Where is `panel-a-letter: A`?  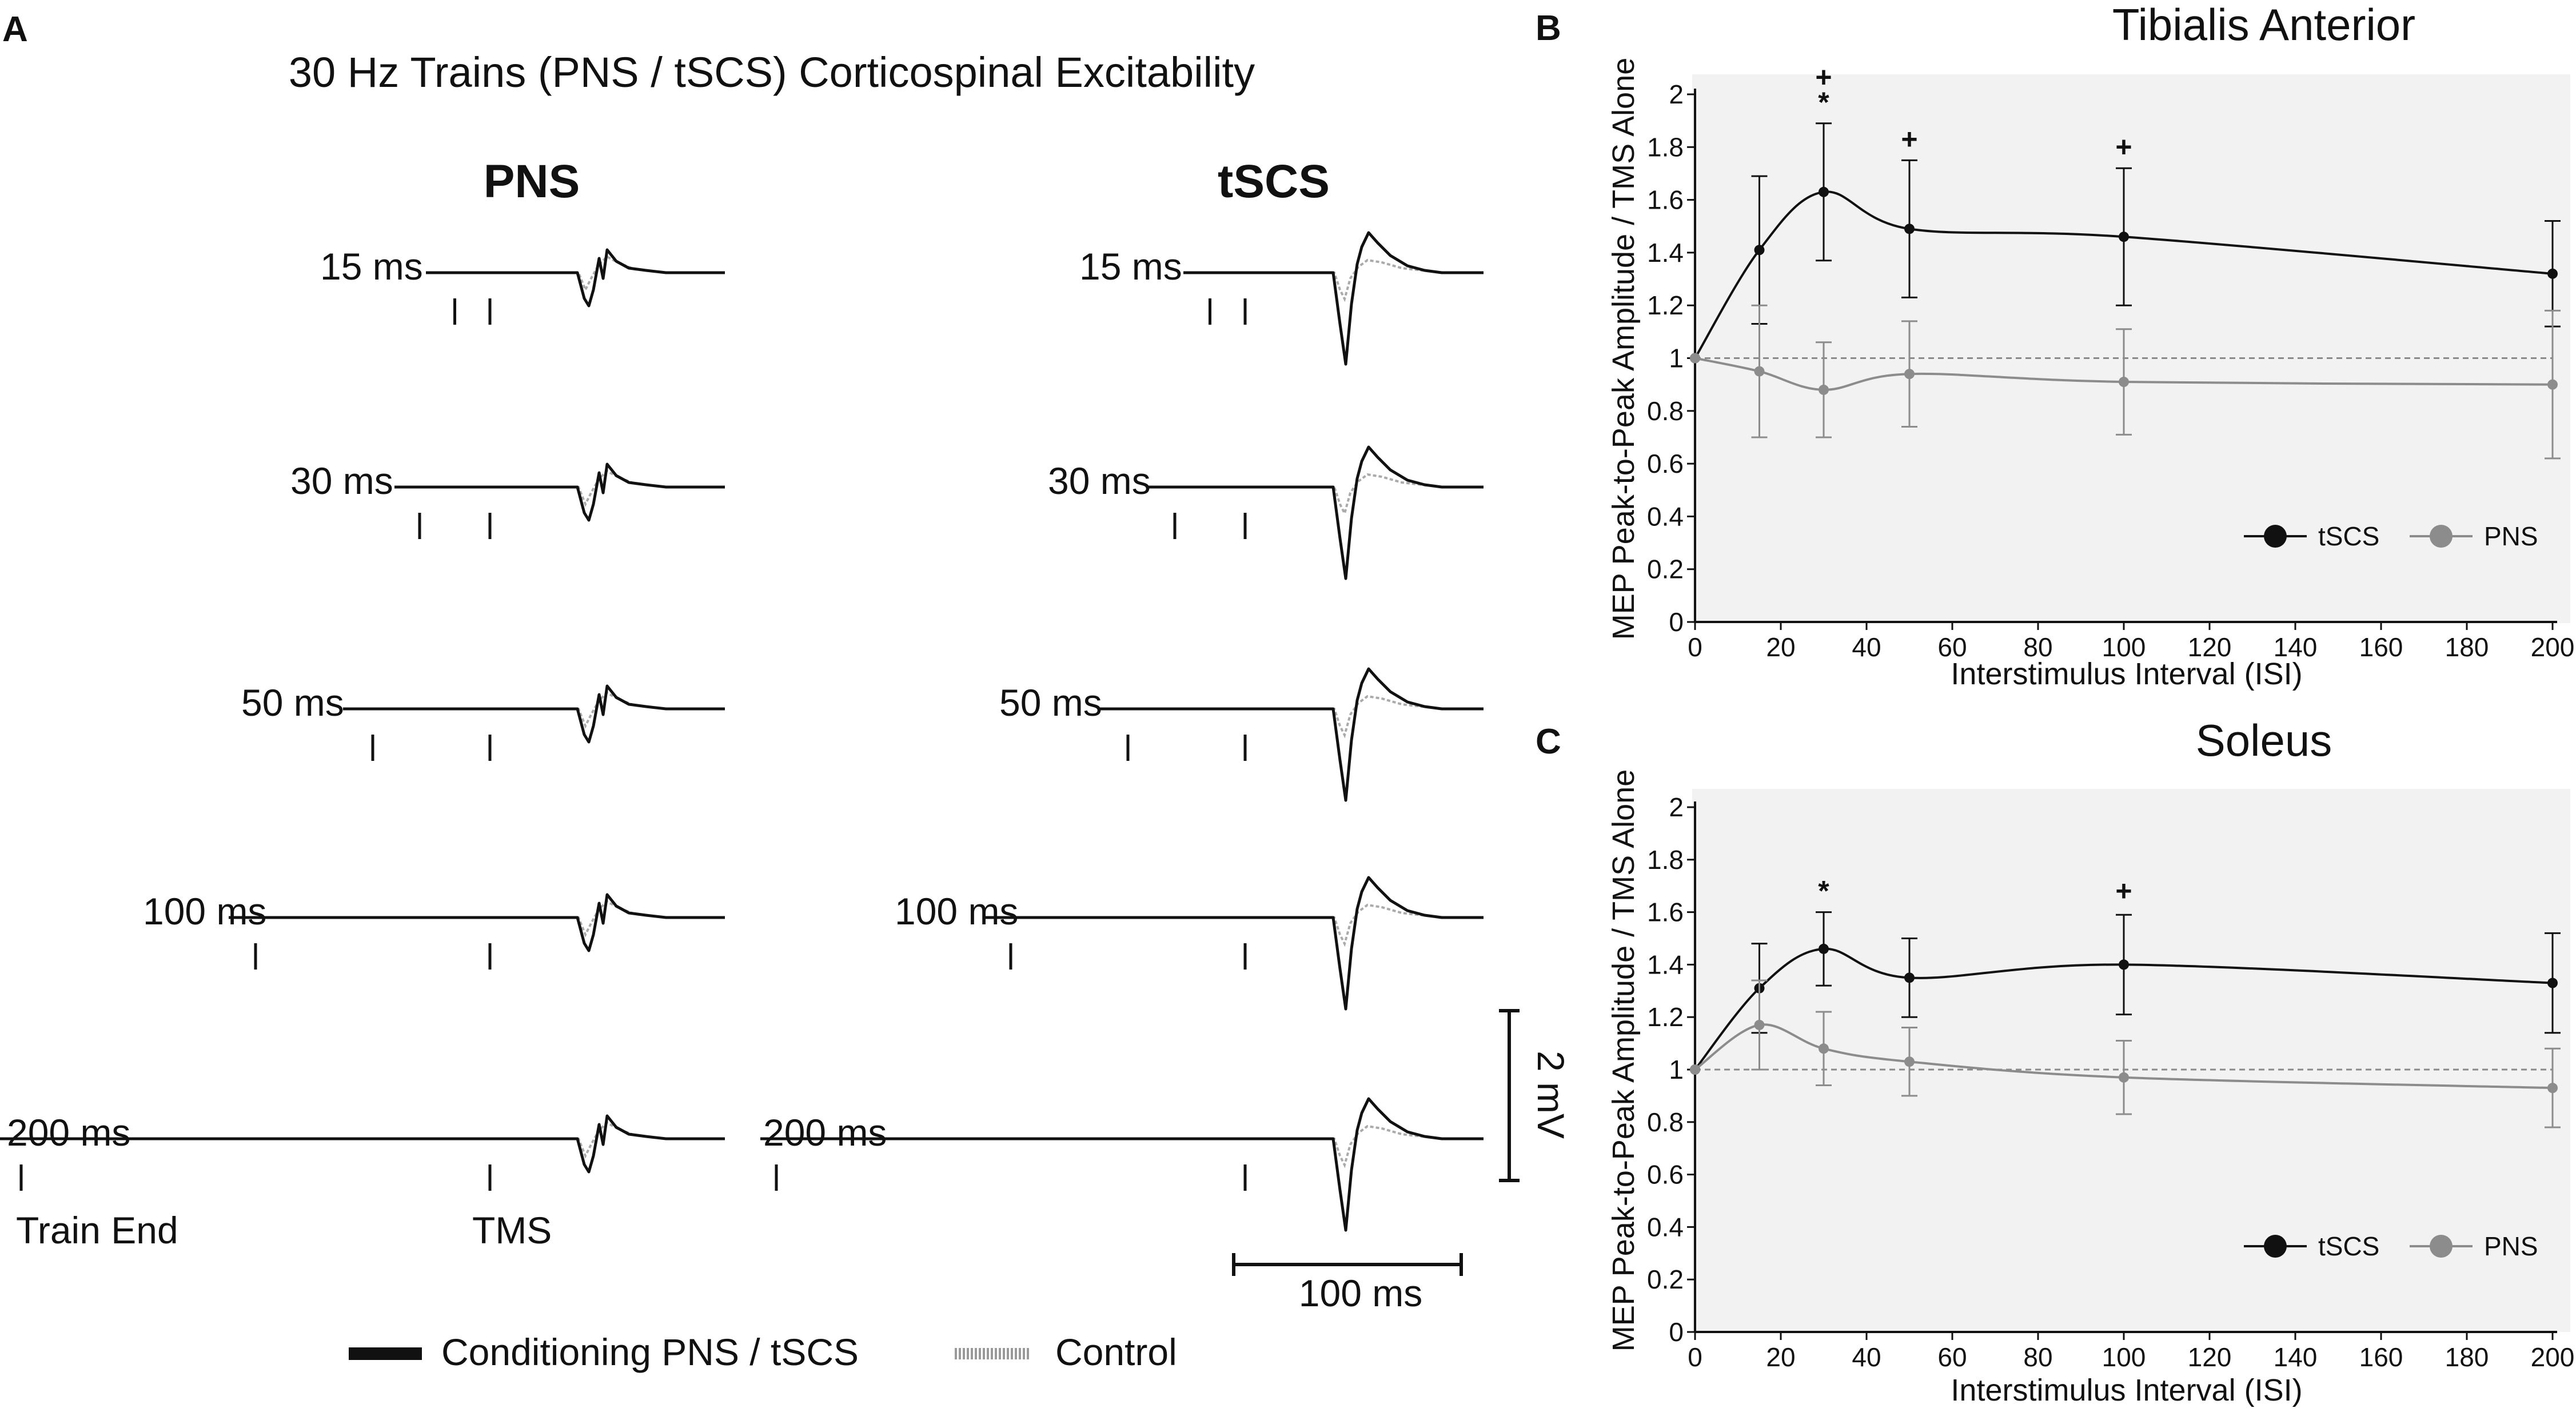 panel-a-letter: A is located at coordinates (15, 29).